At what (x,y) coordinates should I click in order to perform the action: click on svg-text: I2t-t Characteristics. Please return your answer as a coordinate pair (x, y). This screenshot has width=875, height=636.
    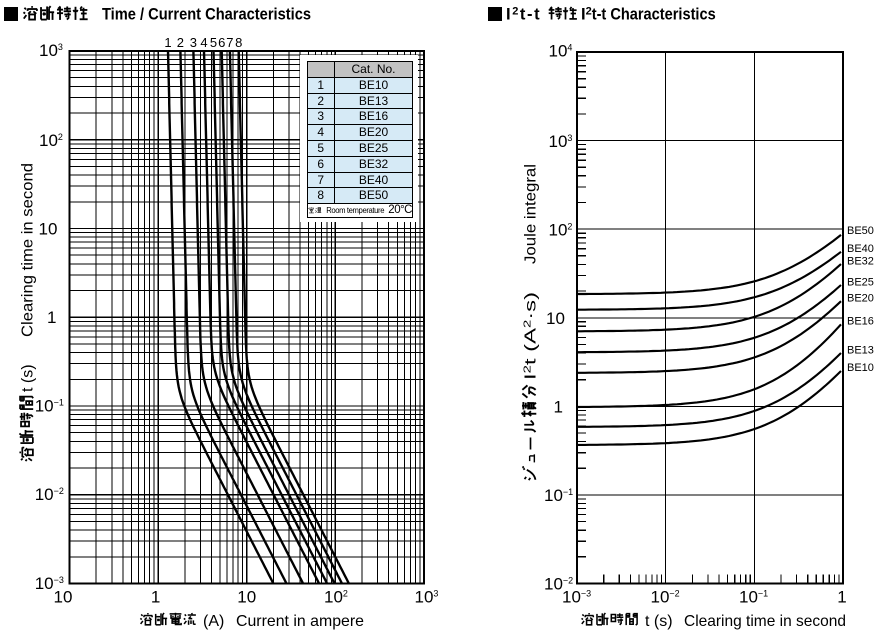
    Looking at the image, I should click on (648, 15).